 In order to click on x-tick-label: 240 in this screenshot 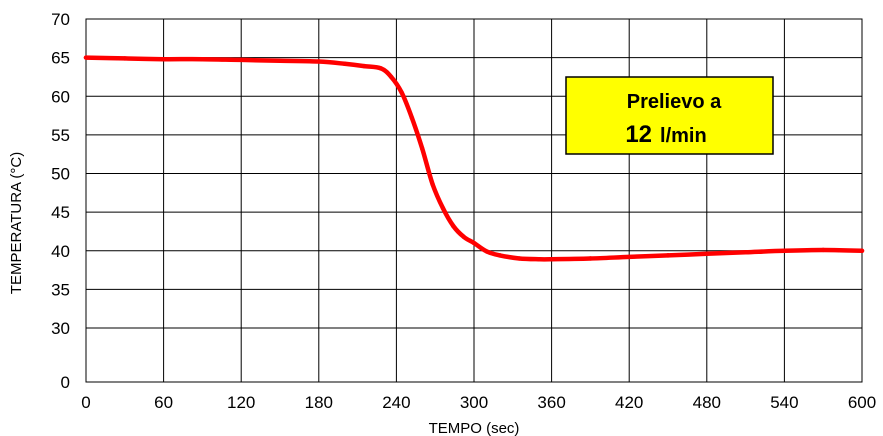, I will do `click(396, 402)`.